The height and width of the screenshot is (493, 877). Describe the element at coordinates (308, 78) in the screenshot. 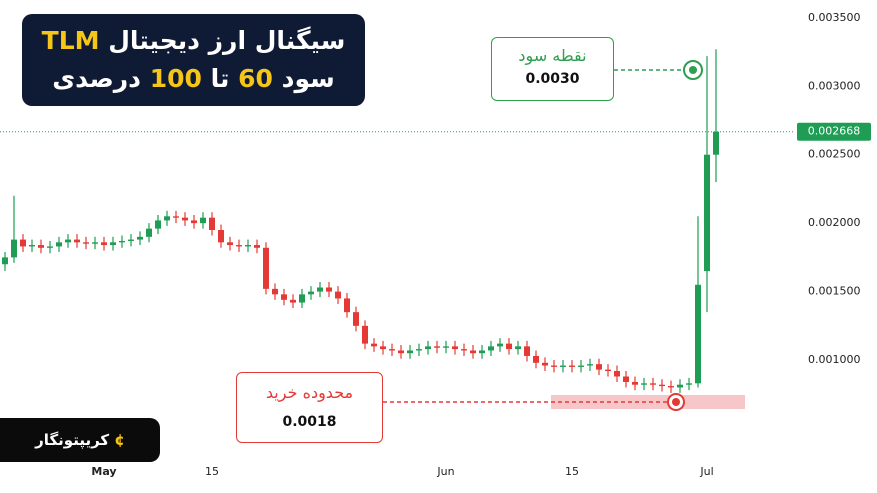

I see `title-text: سود` at that location.